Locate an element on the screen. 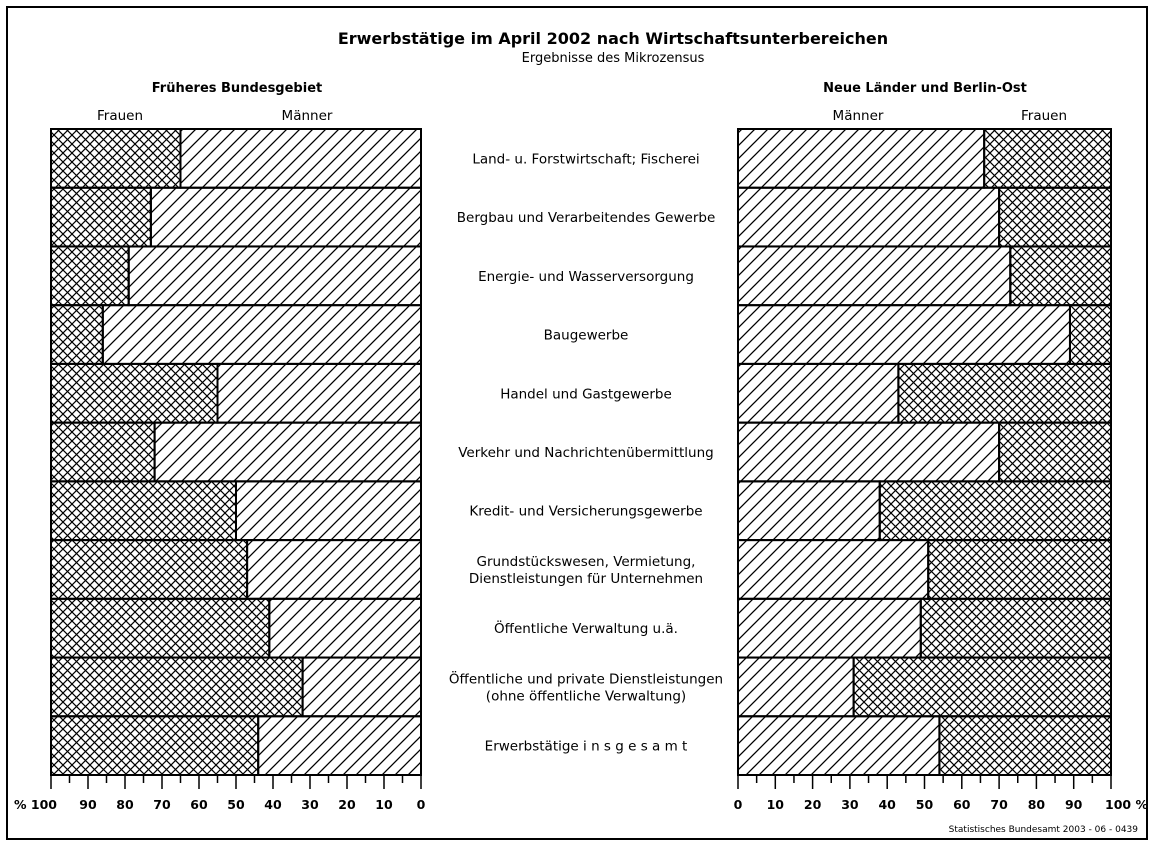 The height and width of the screenshot is (846, 1156). bar-right-männer-6 is located at coordinates (809, 511).